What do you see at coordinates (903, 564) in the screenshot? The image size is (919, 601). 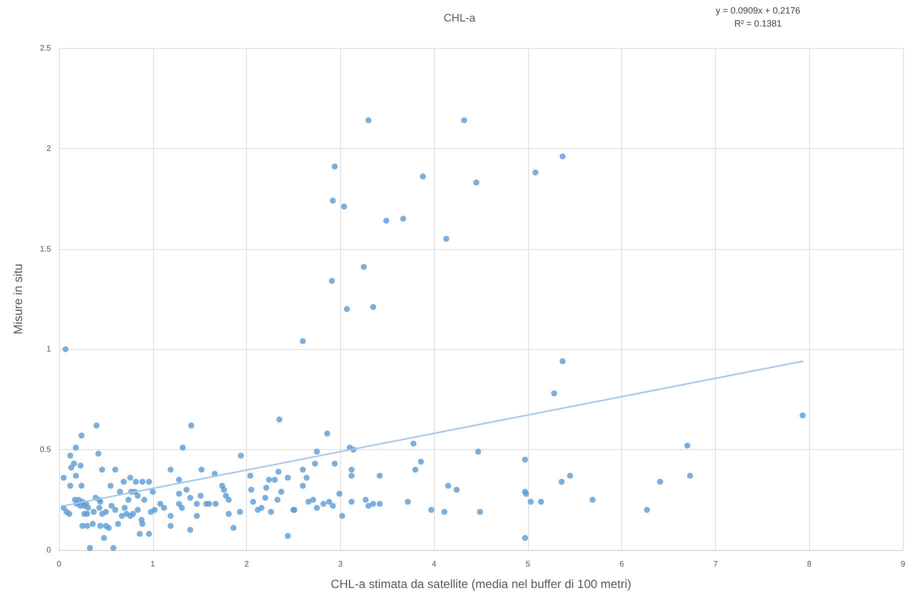 I see `x-tick-label: 9` at bounding box center [903, 564].